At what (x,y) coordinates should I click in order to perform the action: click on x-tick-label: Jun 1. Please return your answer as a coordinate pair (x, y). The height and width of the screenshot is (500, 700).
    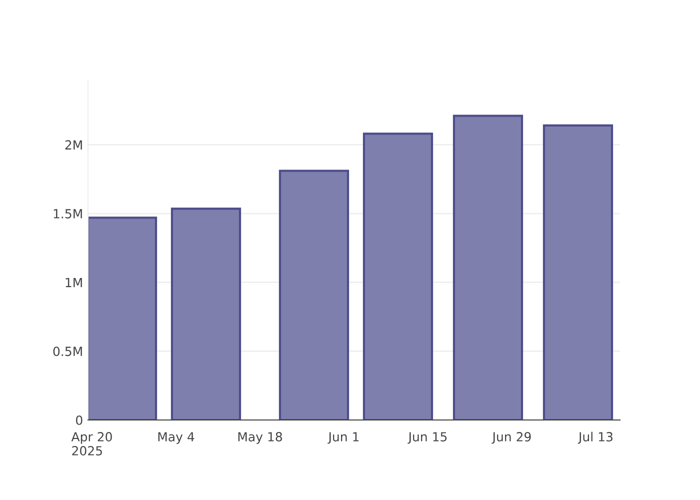
    Looking at the image, I should click on (343, 438).